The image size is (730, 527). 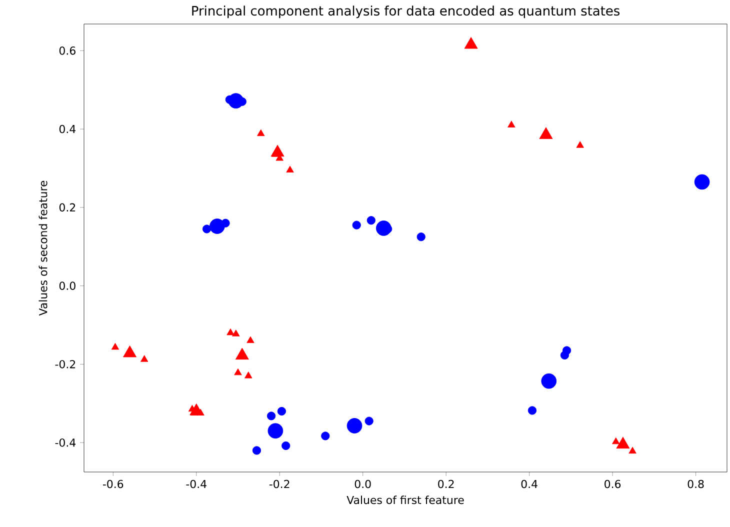 I want to click on x-tick-label: 0.6, so click(x=612, y=484).